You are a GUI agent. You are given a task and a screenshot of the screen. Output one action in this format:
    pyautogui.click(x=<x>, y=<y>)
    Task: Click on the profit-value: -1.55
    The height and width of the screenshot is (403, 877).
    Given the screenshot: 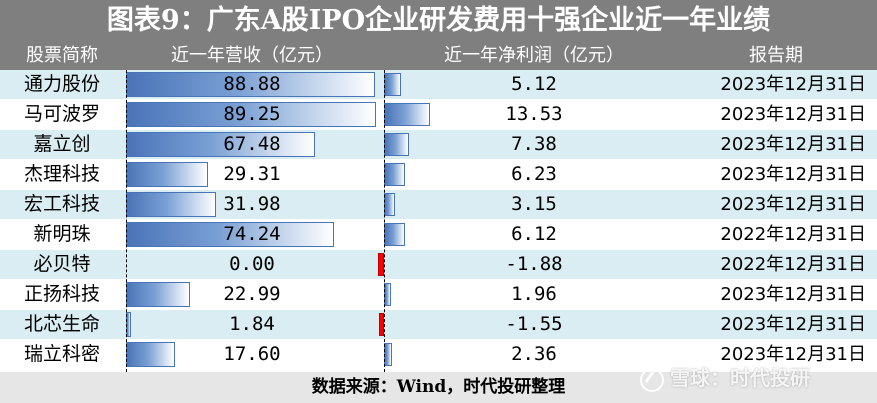 What is the action you would take?
    pyautogui.click(x=534, y=324)
    